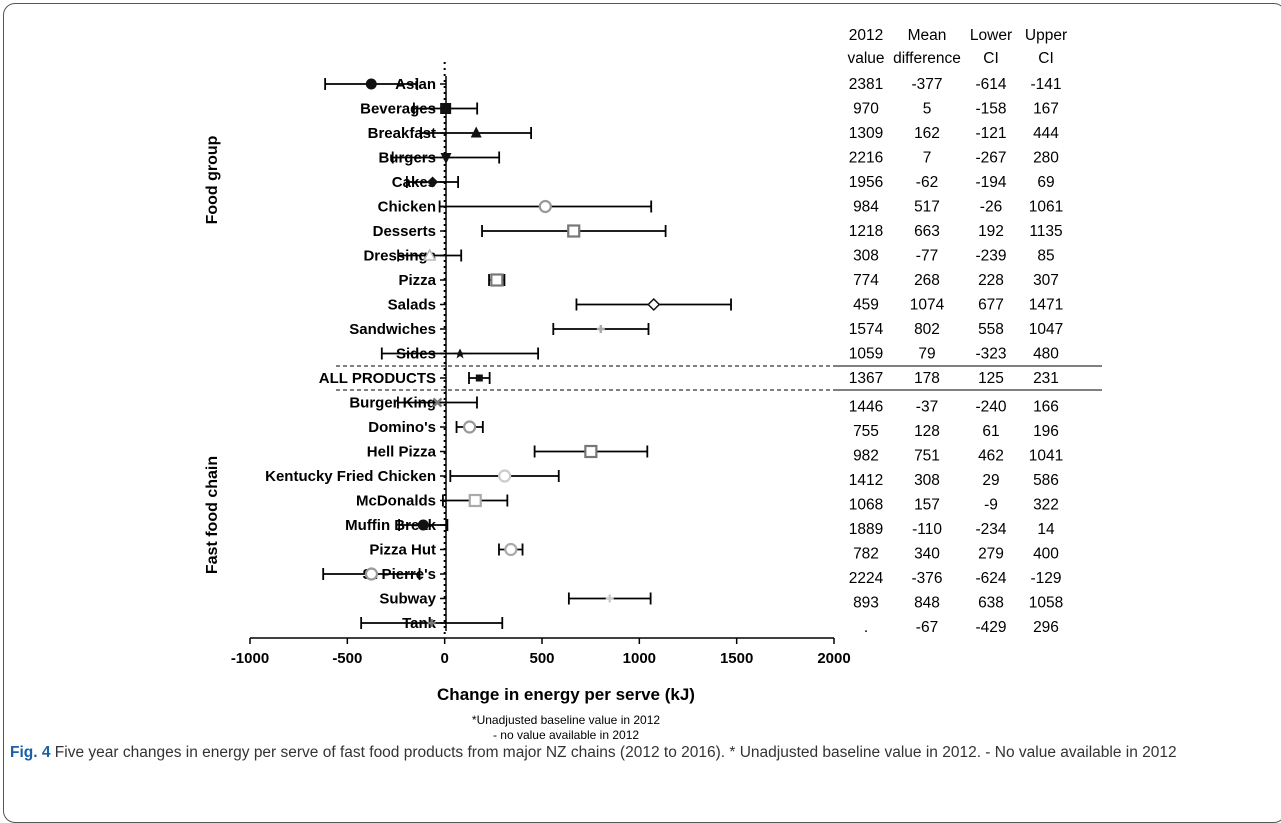 This screenshot has width=1281, height=823. Describe the element at coordinates (991, 603) in the screenshot. I see `table-cell: 638` at that location.